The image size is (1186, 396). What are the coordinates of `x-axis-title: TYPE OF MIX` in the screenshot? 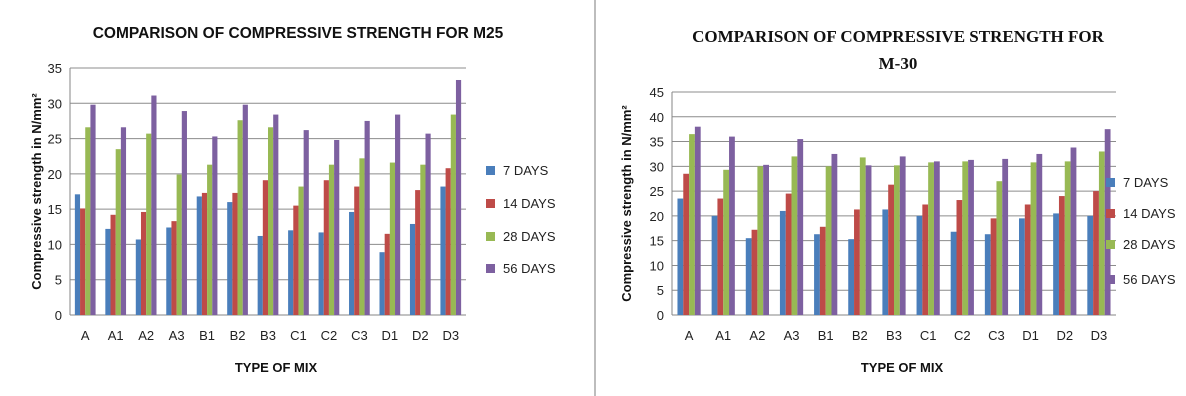 It's located at (902, 367).